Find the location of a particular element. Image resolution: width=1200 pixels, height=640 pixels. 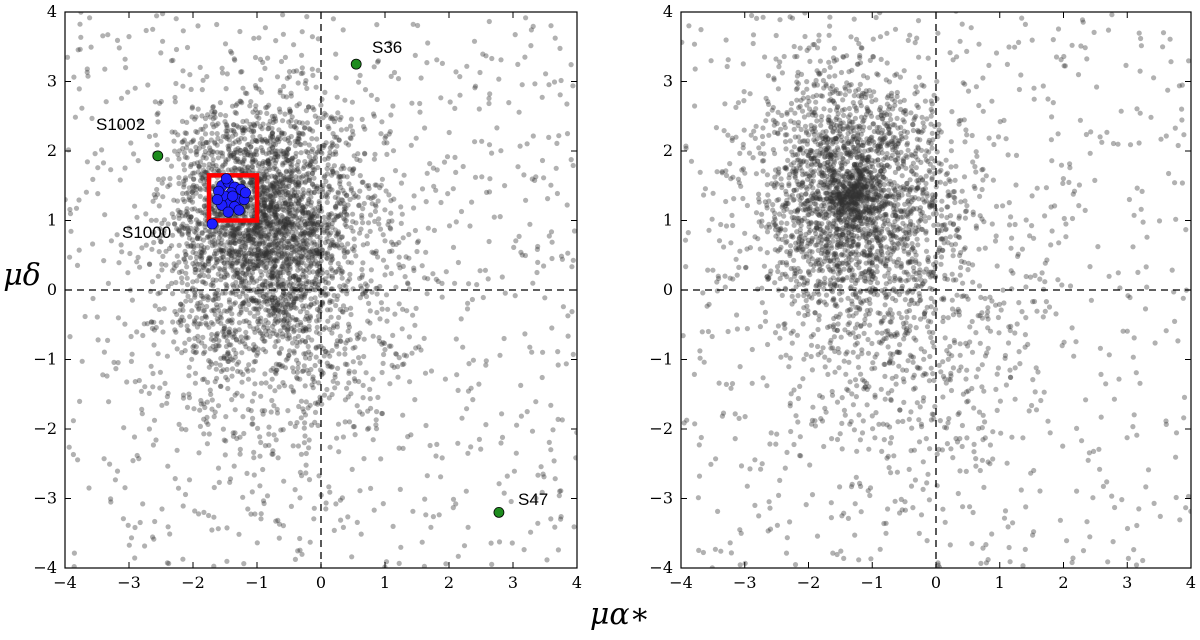

cluster-member-point is located at coordinates (212, 224).